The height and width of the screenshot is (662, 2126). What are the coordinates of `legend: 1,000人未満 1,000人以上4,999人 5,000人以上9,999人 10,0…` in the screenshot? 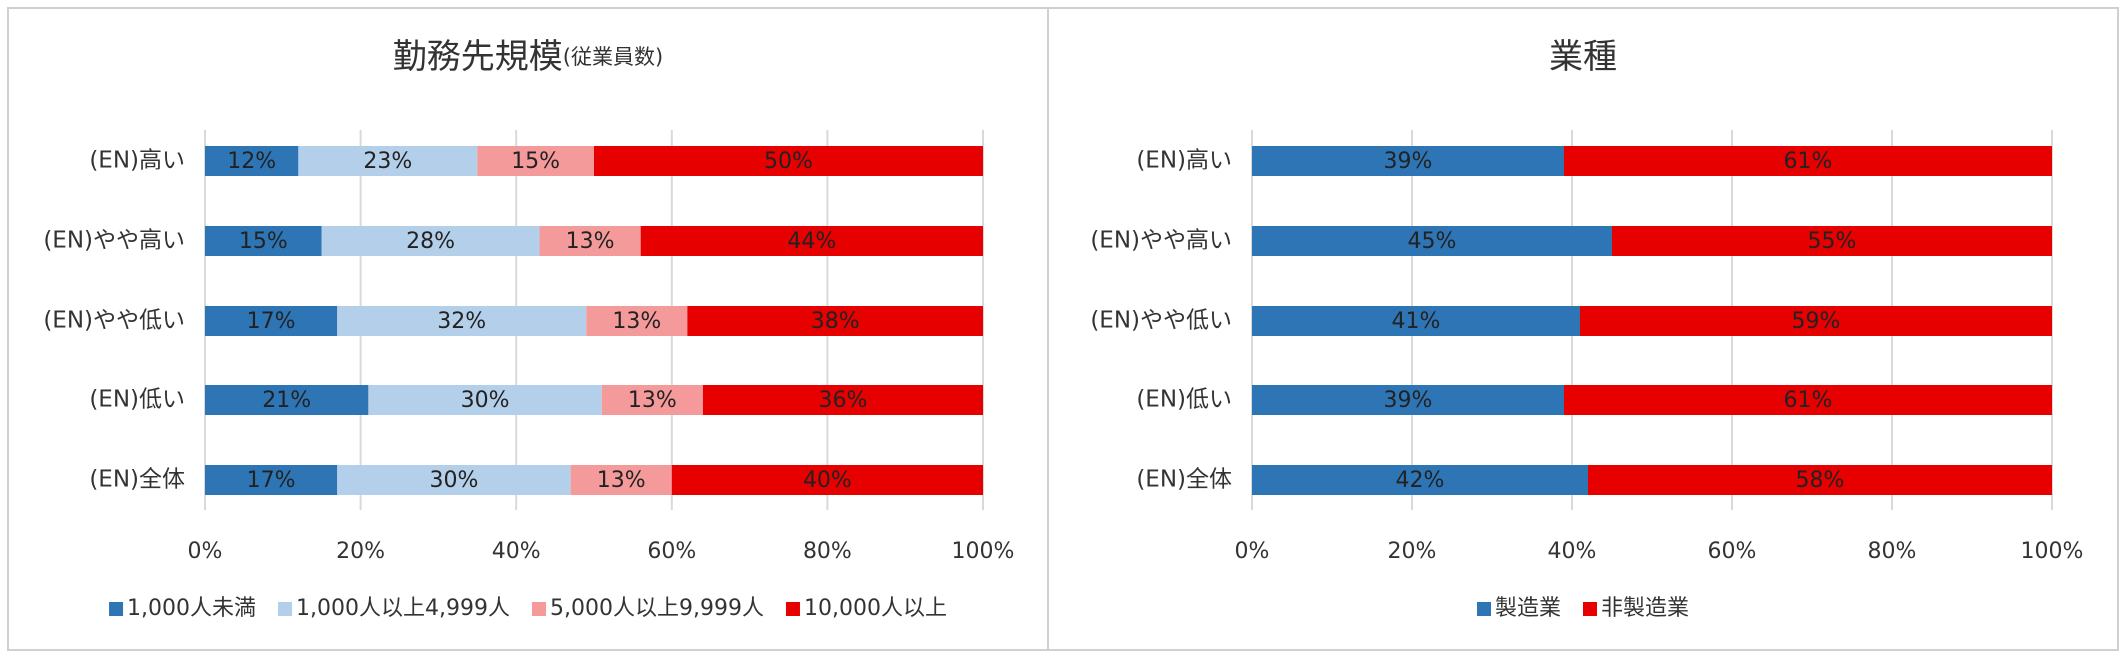 It's located at (528, 608).